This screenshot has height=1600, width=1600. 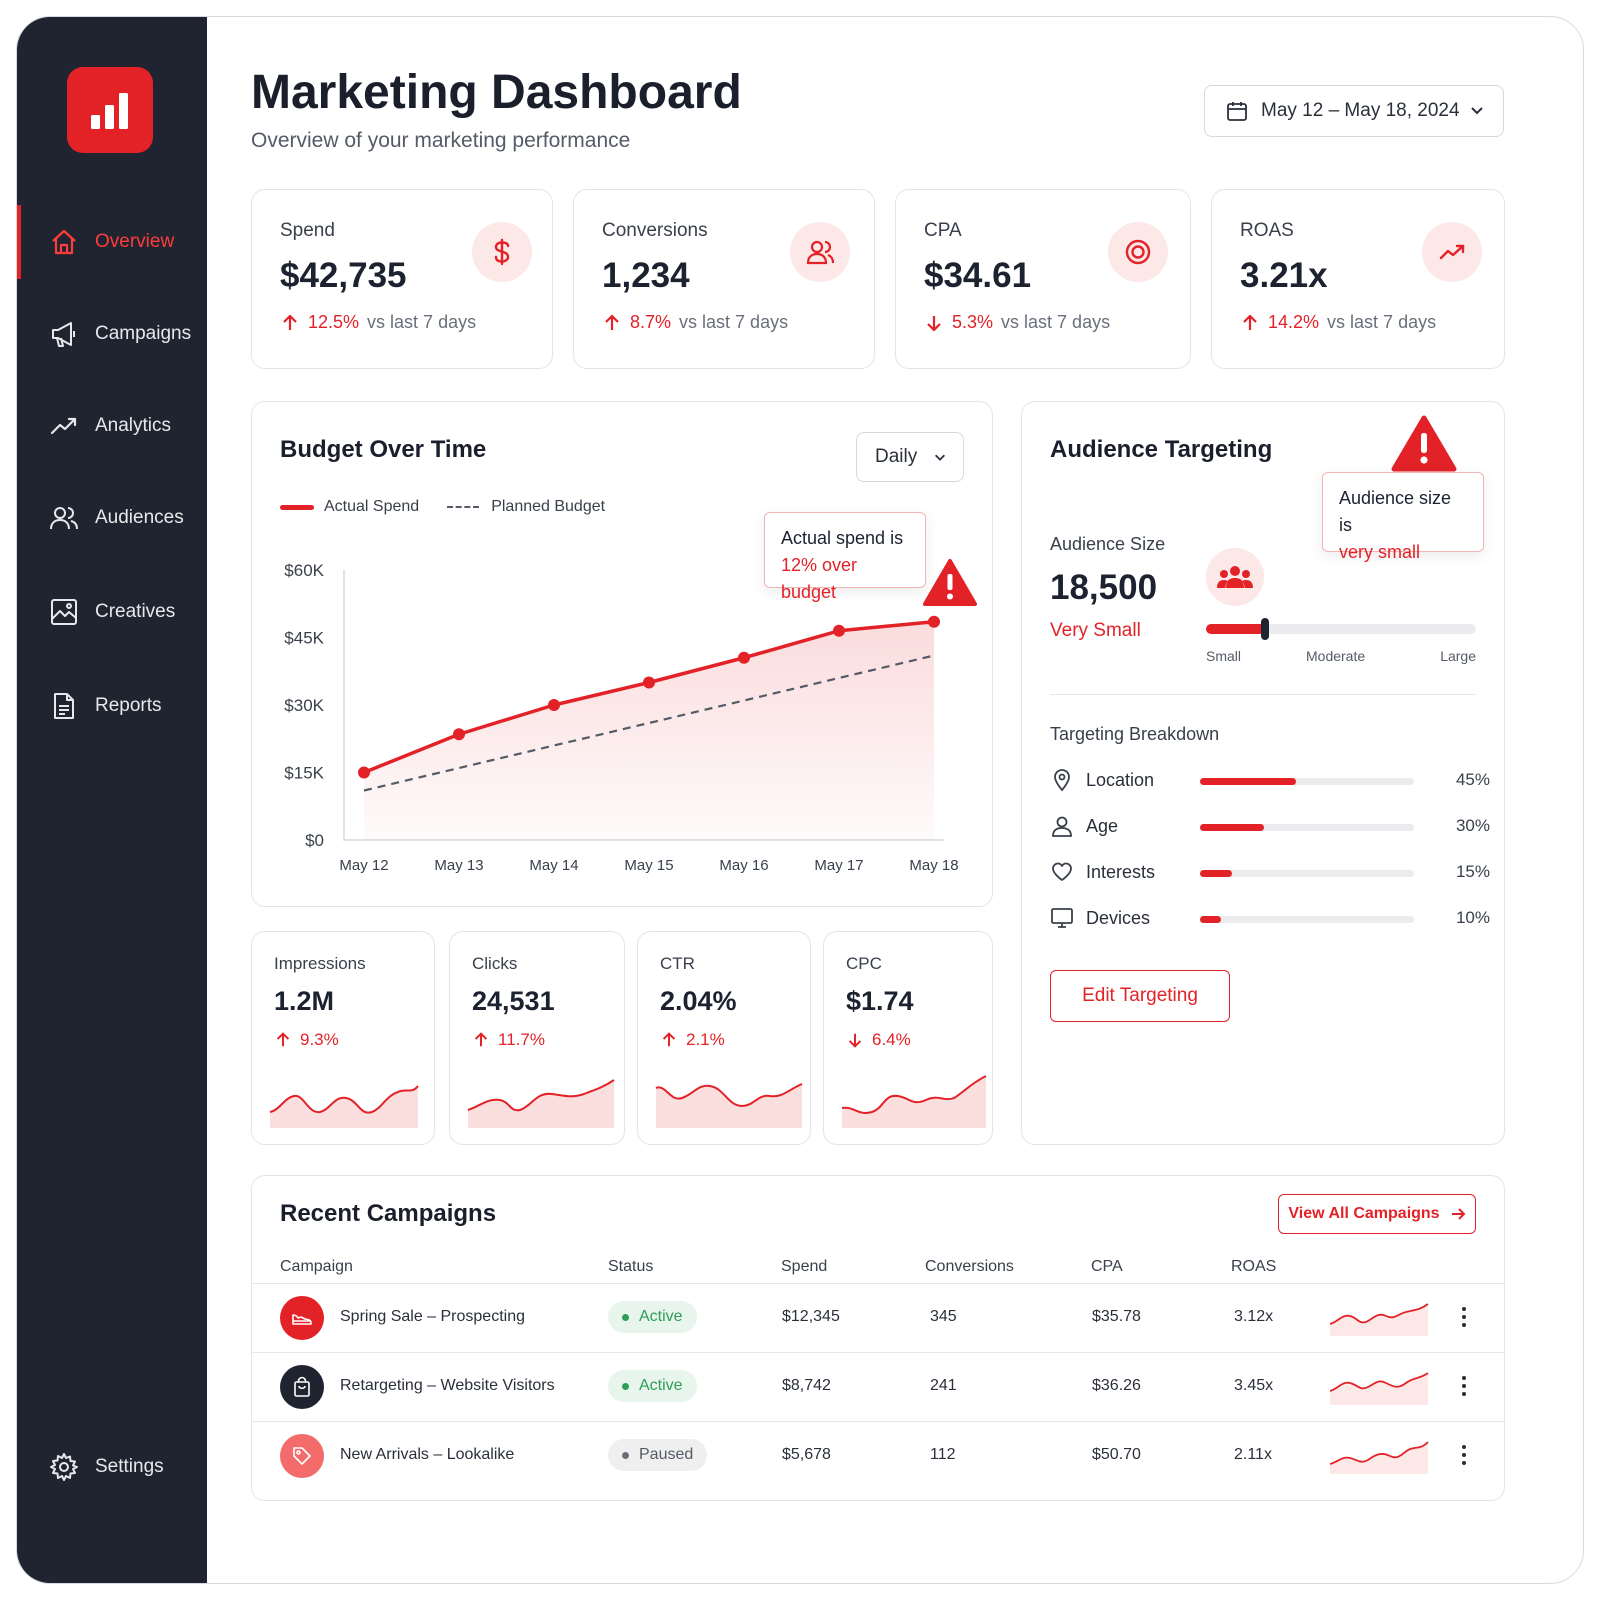 I want to click on audience-size-value: 18,500, so click(x=1104, y=587).